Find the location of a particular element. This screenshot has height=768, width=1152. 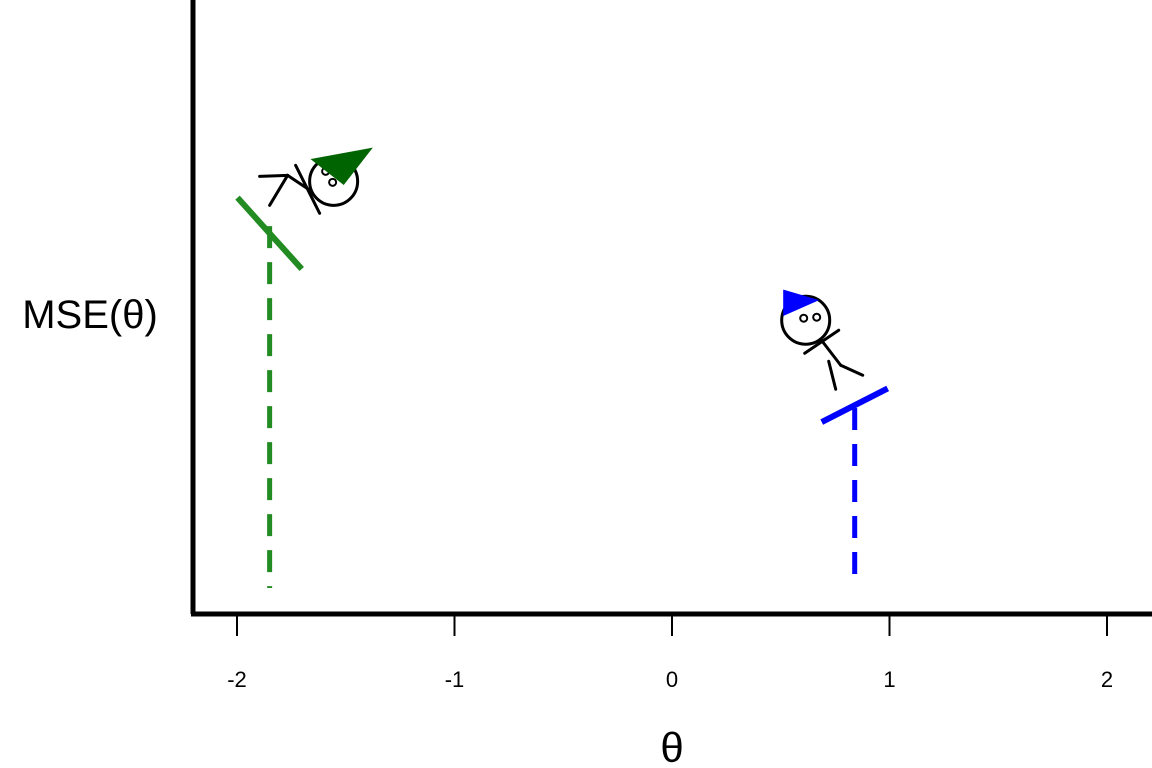

x-tick-label: 0 is located at coordinates (672, 679).